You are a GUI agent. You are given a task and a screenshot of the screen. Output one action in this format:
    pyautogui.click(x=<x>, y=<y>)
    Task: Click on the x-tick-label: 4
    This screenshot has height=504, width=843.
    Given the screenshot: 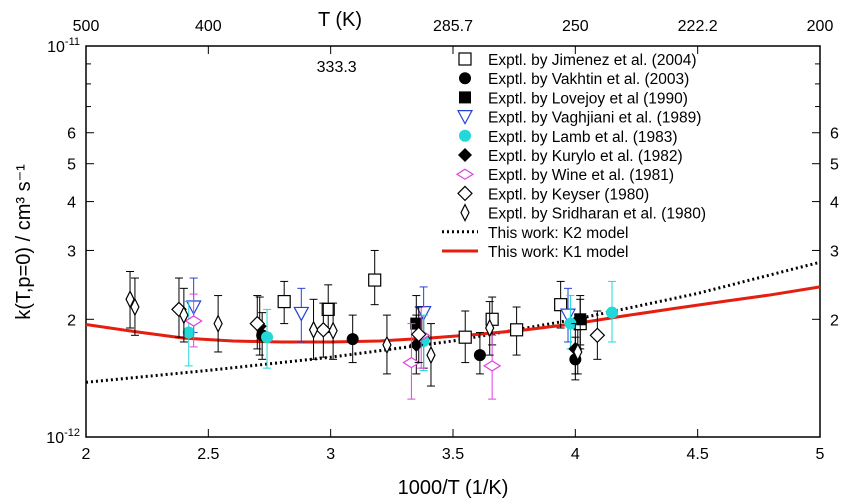 What is the action you would take?
    pyautogui.click(x=575, y=454)
    